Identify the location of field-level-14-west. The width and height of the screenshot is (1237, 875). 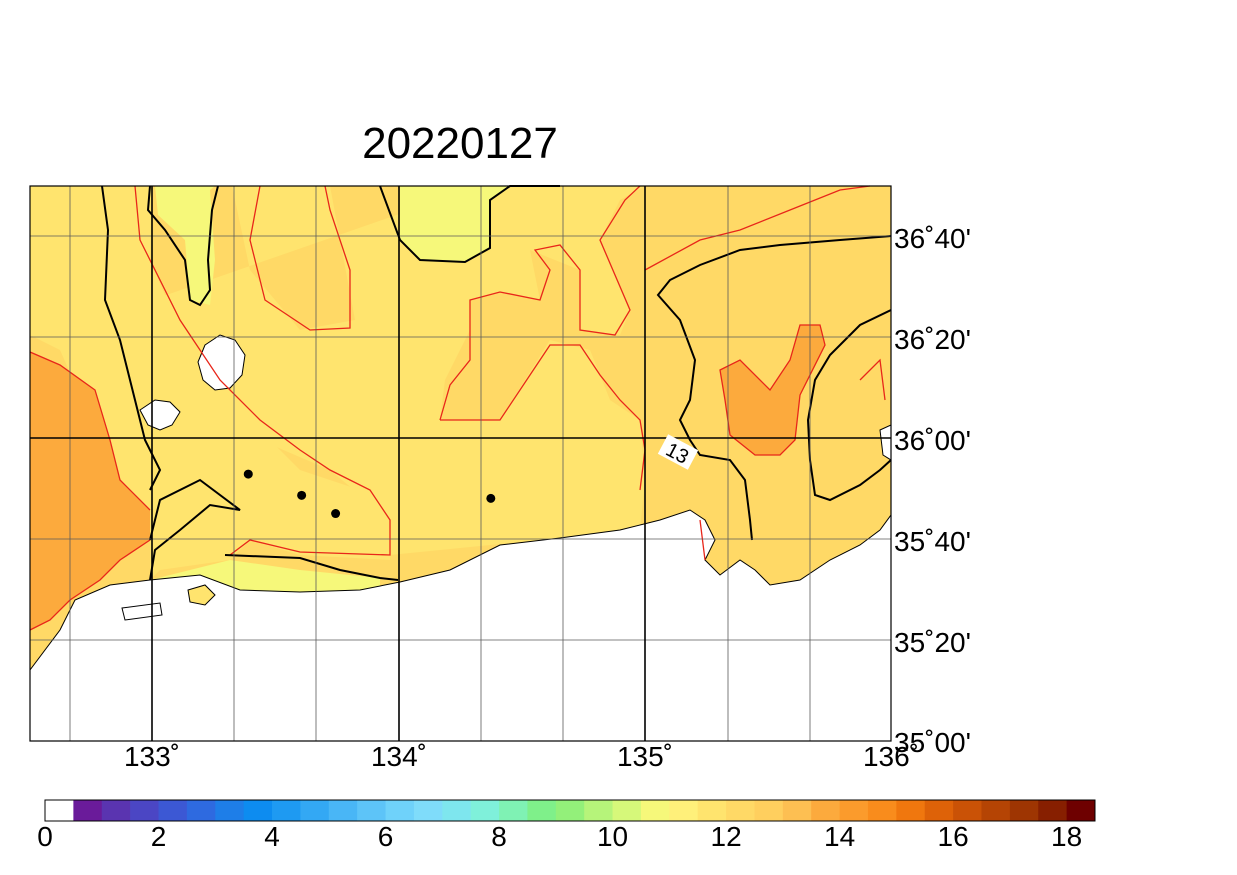
(90, 491).